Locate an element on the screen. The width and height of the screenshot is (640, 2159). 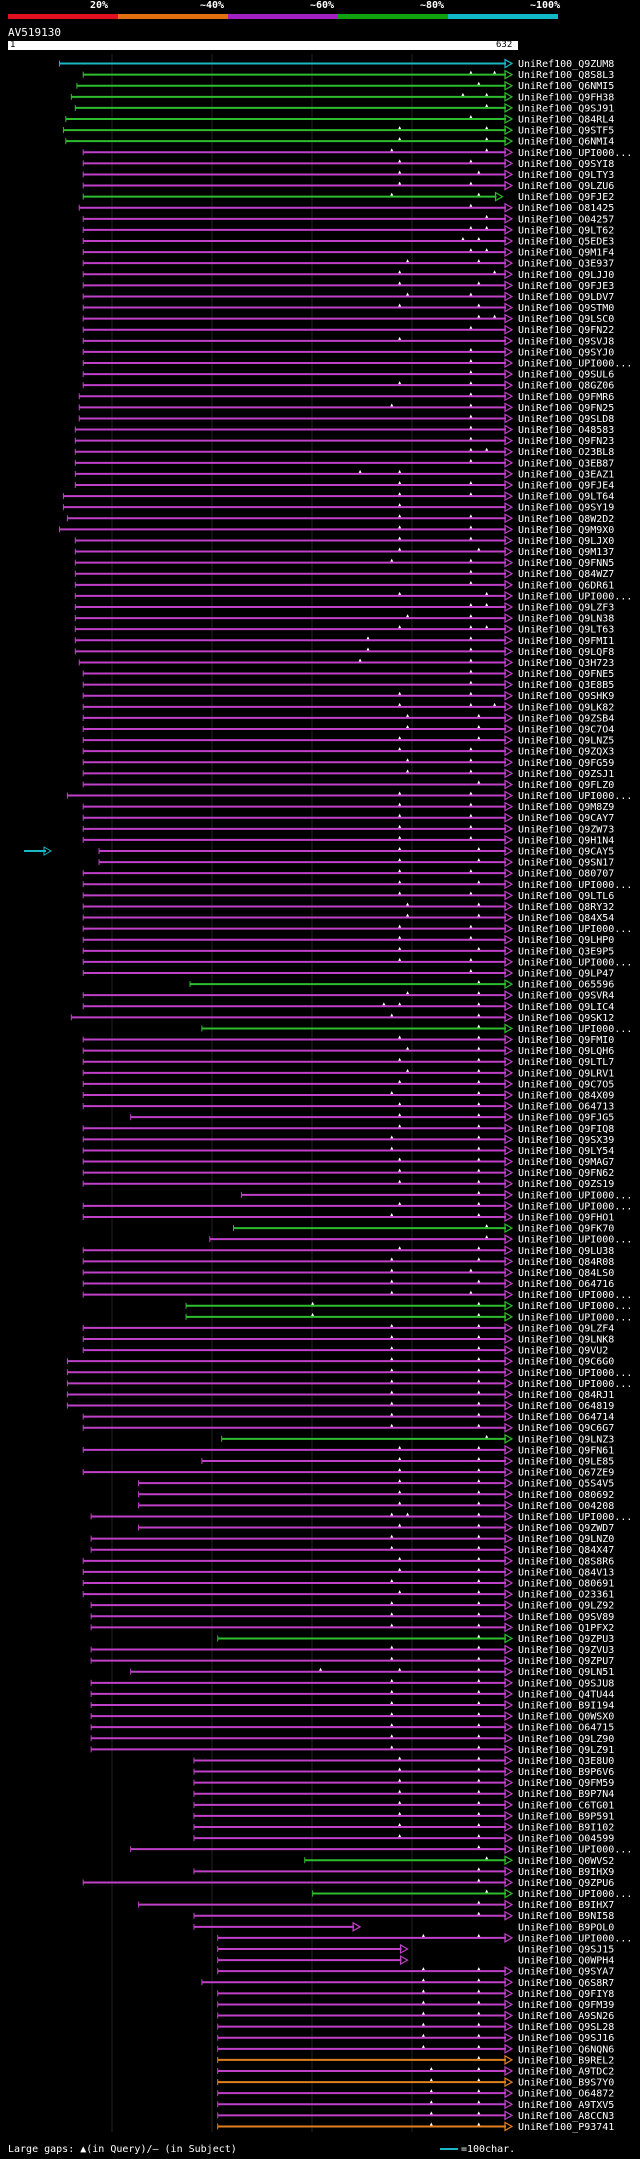
hit-label: UniRef100_Q9SX39 is located at coordinates (566, 1140).